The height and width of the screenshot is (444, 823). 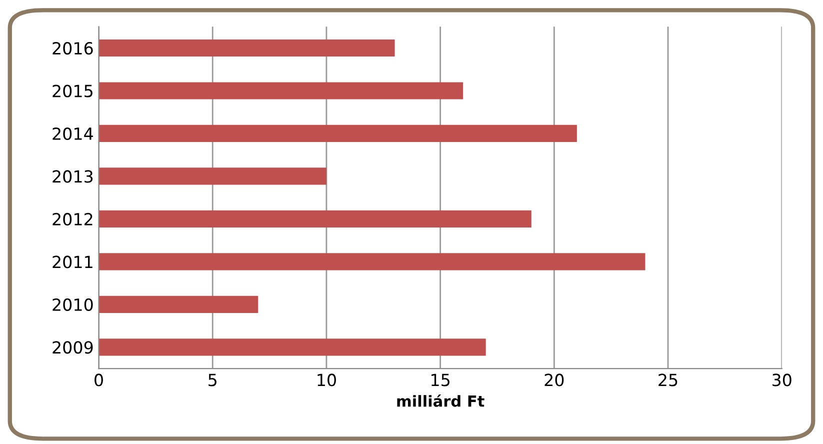 What do you see at coordinates (72, 48) in the screenshot?
I see `y-tick-label: 2016` at bounding box center [72, 48].